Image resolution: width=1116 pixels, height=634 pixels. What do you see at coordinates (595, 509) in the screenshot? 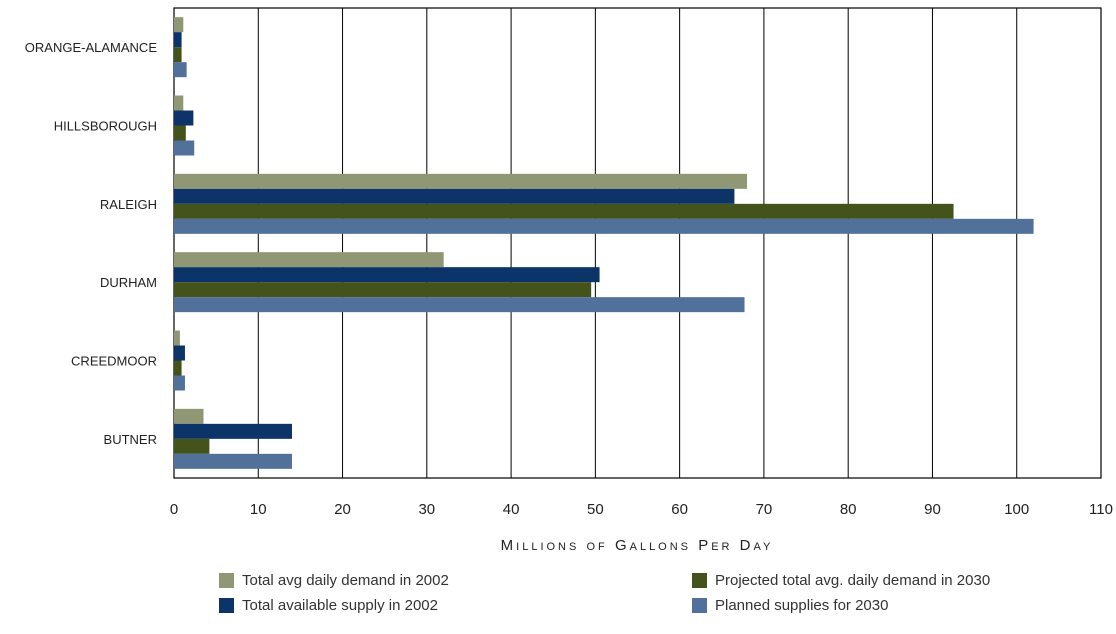
I see `x-tick-label: 50` at bounding box center [595, 509].